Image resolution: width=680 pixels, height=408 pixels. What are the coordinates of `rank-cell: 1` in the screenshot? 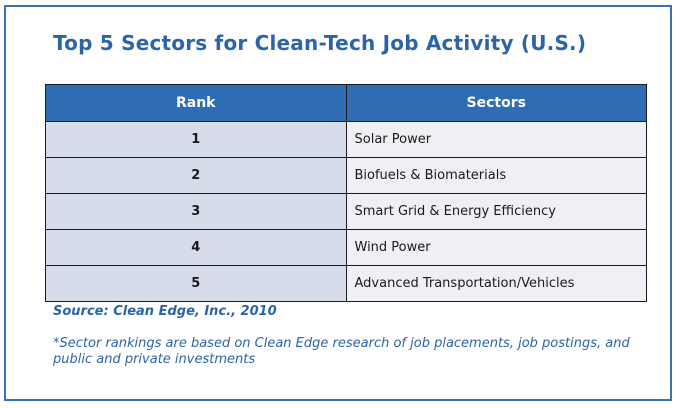 It's located at (196, 139).